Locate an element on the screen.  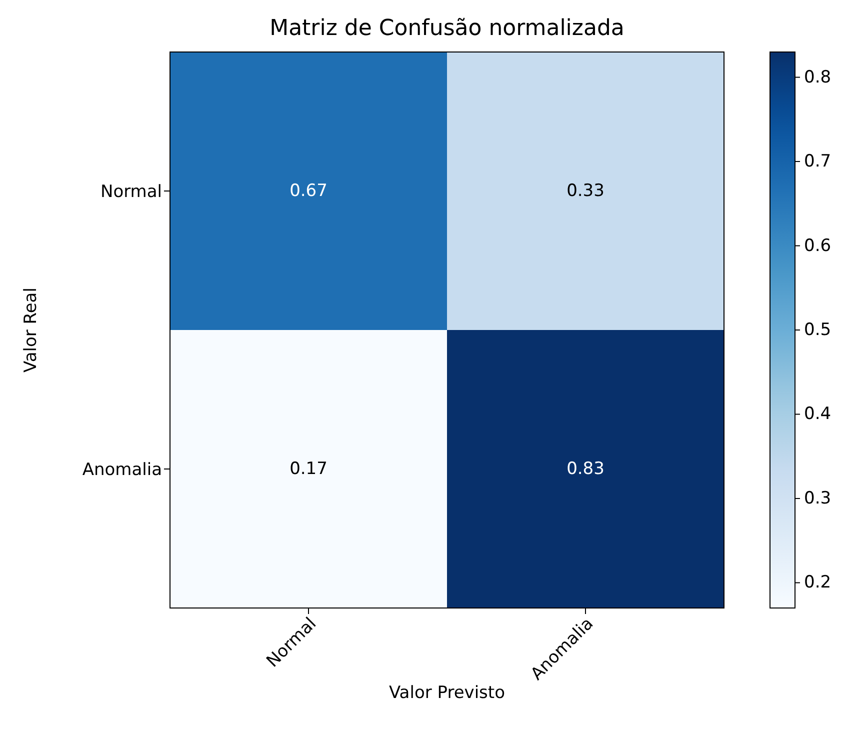
data-label: 0.67 is located at coordinates (309, 191).